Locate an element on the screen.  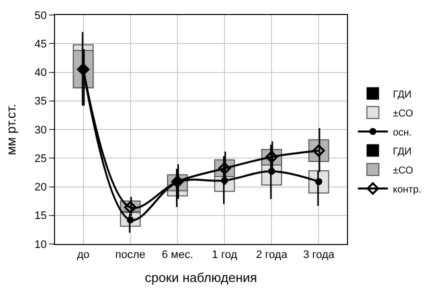
x-tick-label: до is located at coordinates (83, 255).